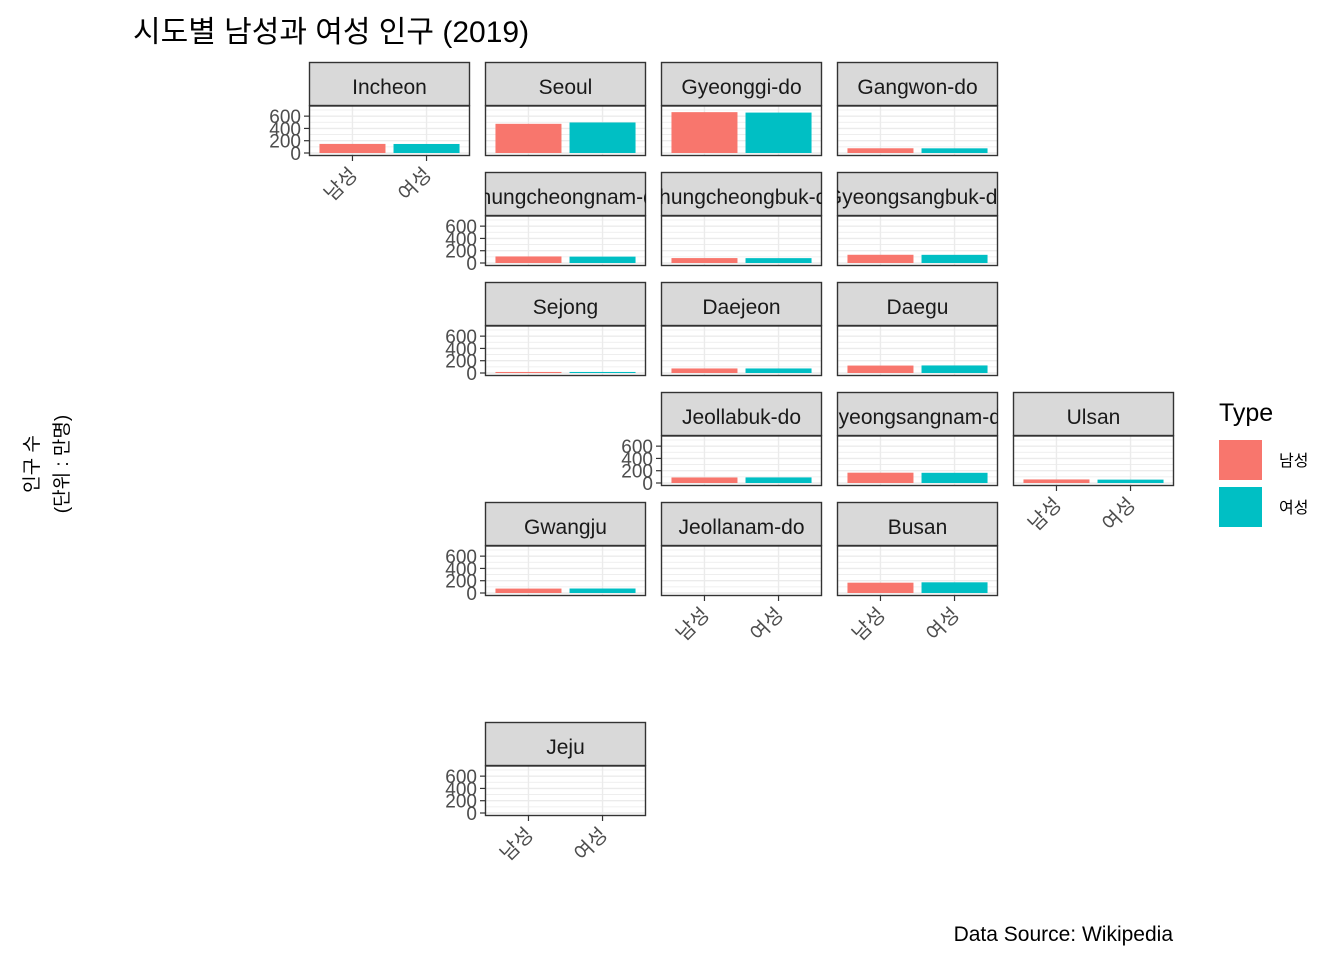  I want to click on strip-gyeongsangbuk-do, so click(917, 194).